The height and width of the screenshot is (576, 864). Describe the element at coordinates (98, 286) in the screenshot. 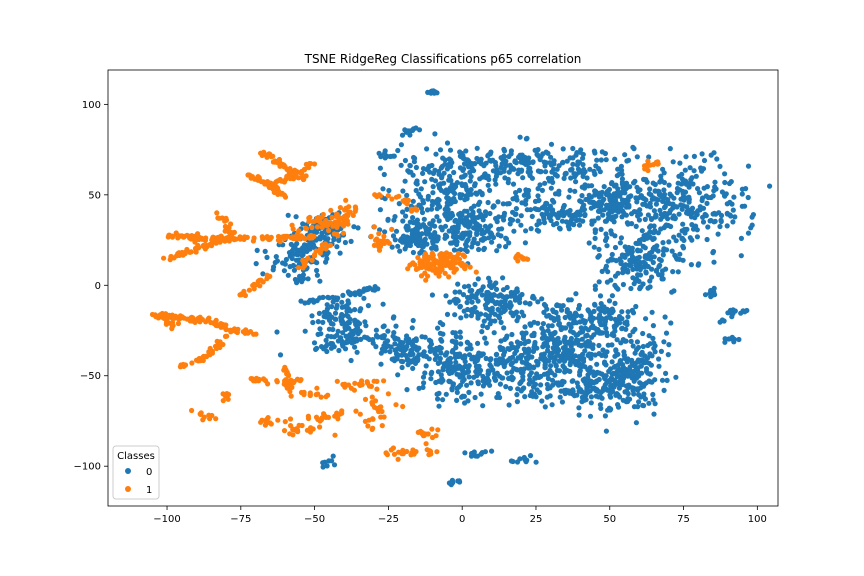

I see `y-tick-label: 0` at that location.